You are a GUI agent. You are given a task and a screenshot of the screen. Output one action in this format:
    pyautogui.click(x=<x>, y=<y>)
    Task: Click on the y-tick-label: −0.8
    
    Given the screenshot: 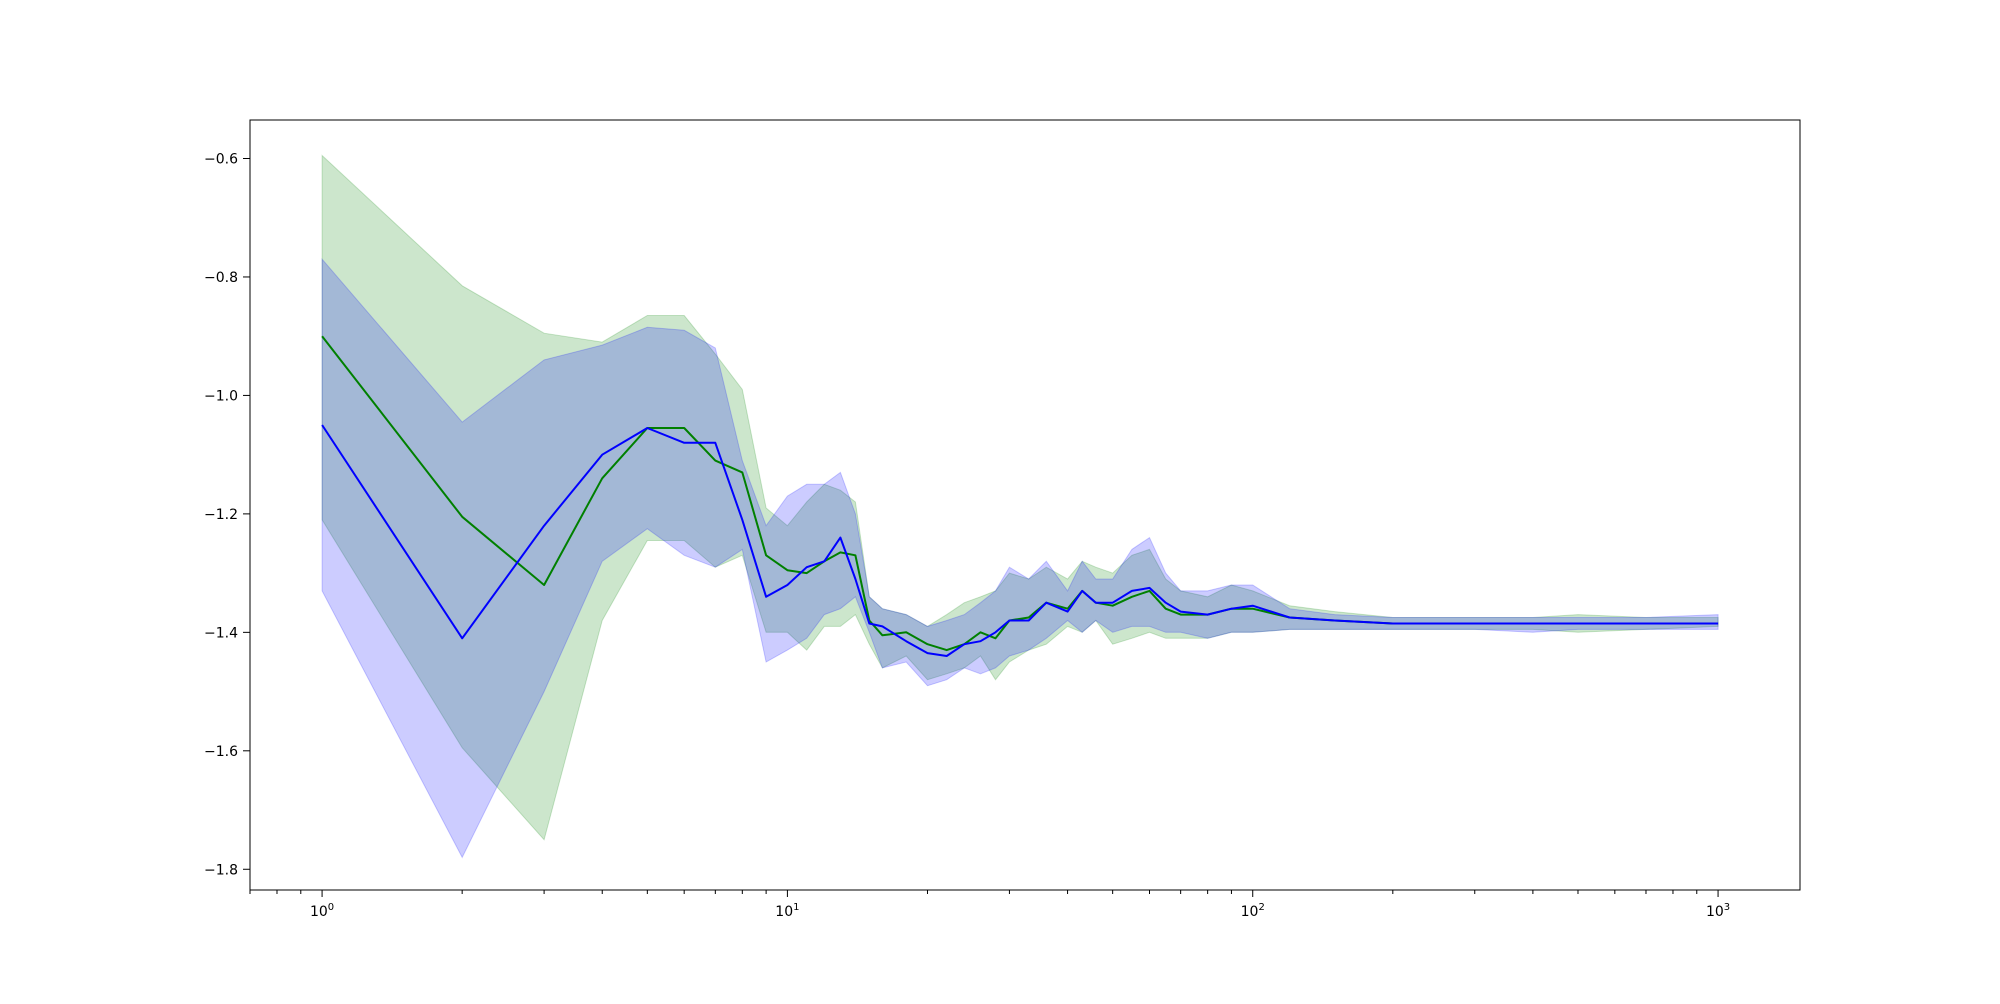 What is the action you would take?
    pyautogui.click(x=221, y=278)
    